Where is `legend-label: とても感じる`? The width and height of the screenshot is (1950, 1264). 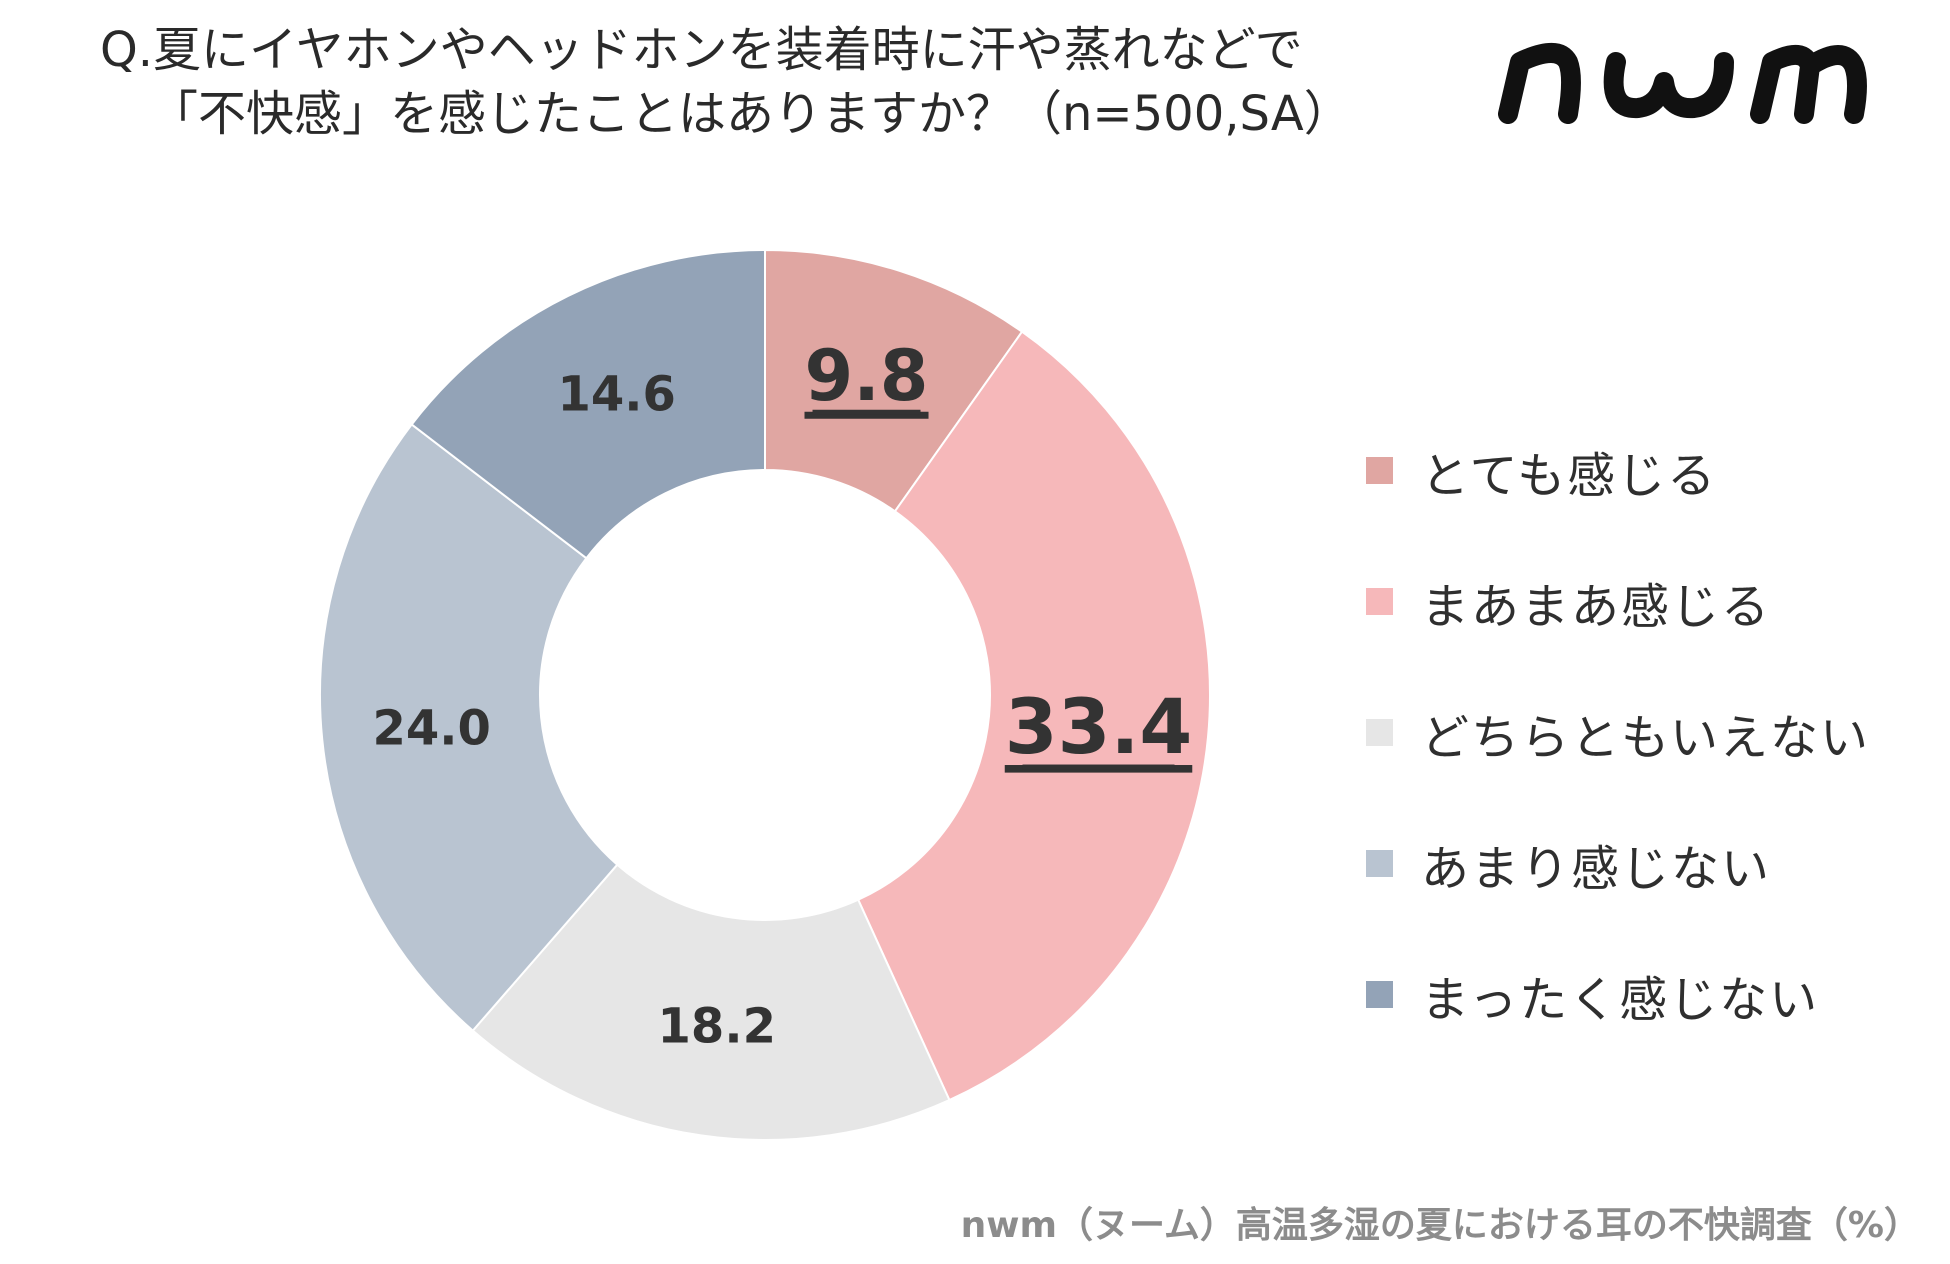
legend-label: とても感じる is located at coordinates (1569, 475).